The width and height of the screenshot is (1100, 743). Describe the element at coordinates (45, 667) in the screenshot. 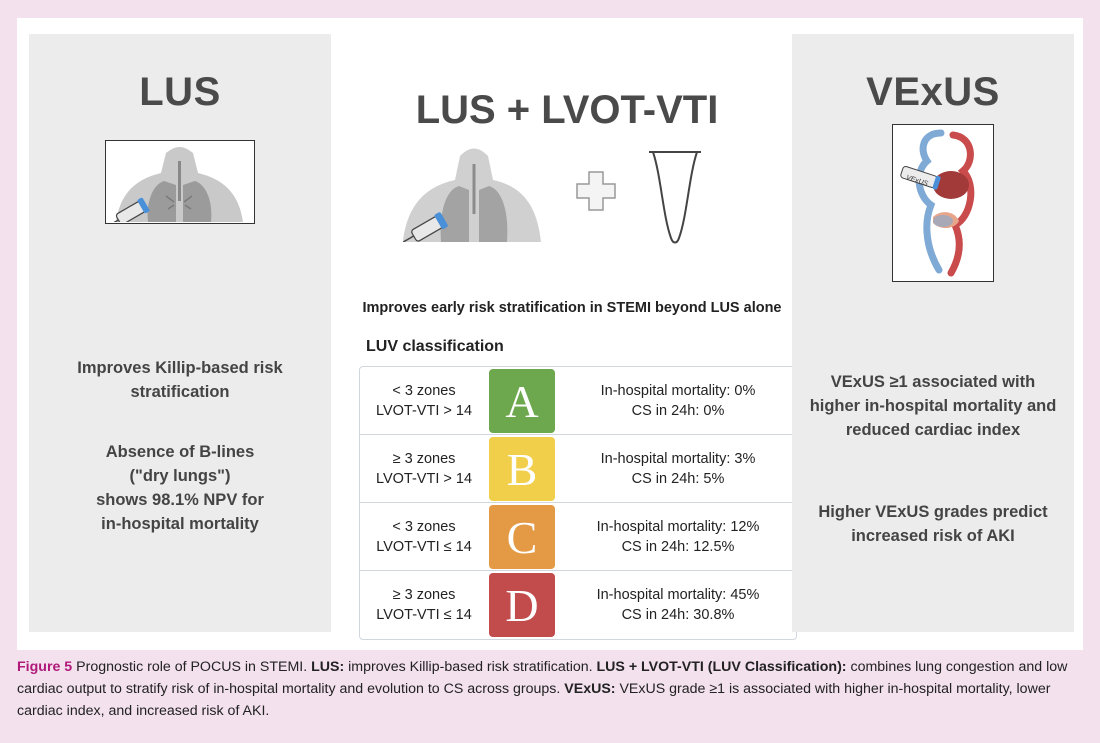

I see `figure-label: Figure 5` at that location.